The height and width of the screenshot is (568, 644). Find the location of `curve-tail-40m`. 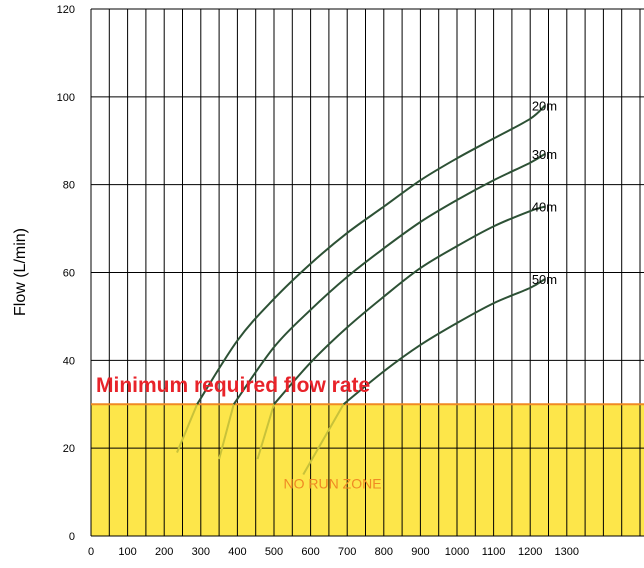

curve-tail-40m is located at coordinates (265, 431).